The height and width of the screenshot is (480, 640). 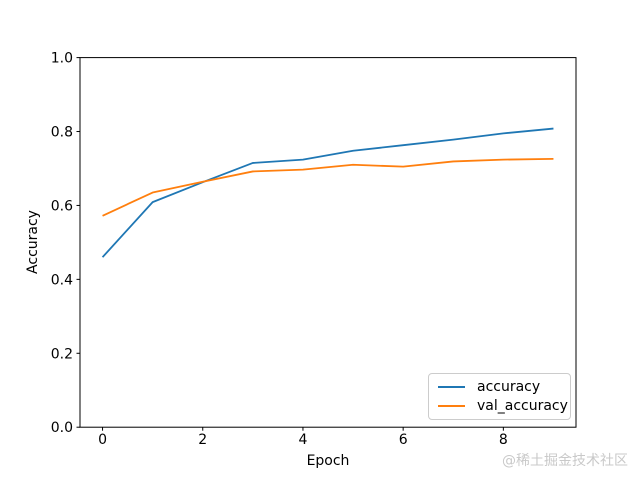 I want to click on x-axis-label: Epoch, so click(x=328, y=461).